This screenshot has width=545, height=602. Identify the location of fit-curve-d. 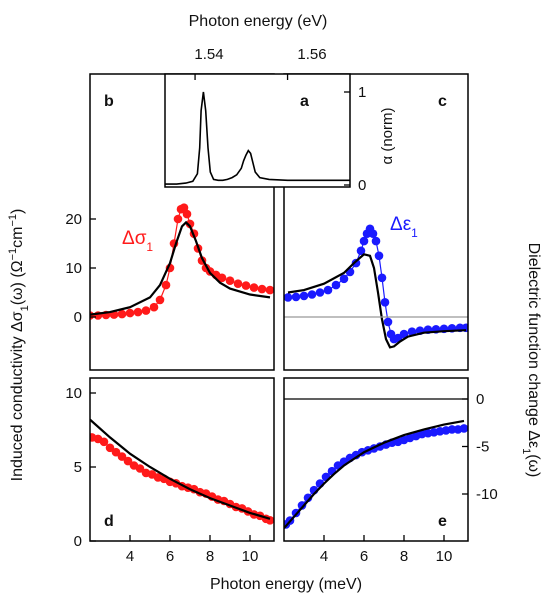
(180, 469).